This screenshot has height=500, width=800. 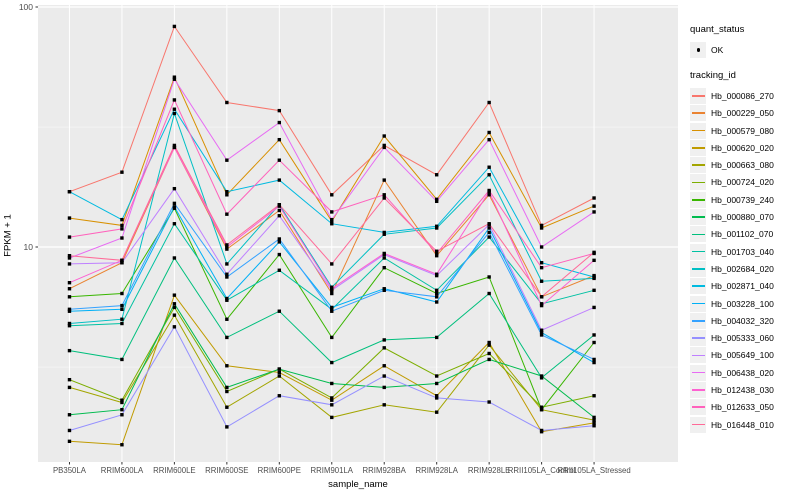 I want to click on legend-entry-Hb_000739_240: Hb_000739_240, so click(x=744, y=199).